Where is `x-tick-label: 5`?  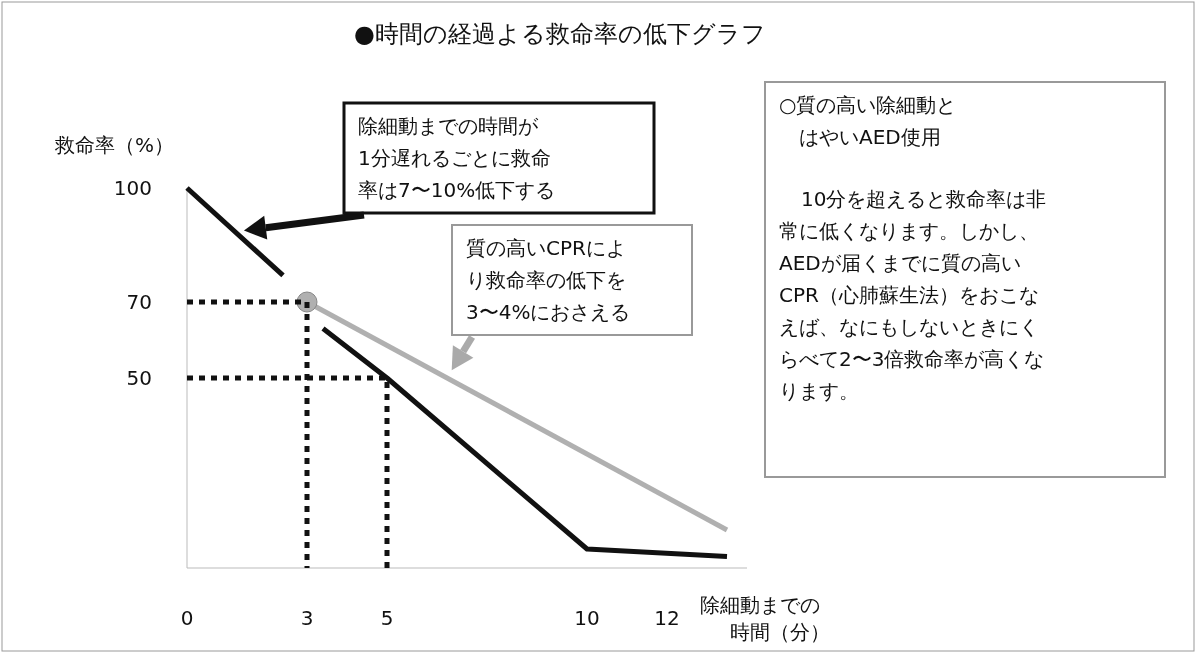
x-tick-label: 5 is located at coordinates (387, 618).